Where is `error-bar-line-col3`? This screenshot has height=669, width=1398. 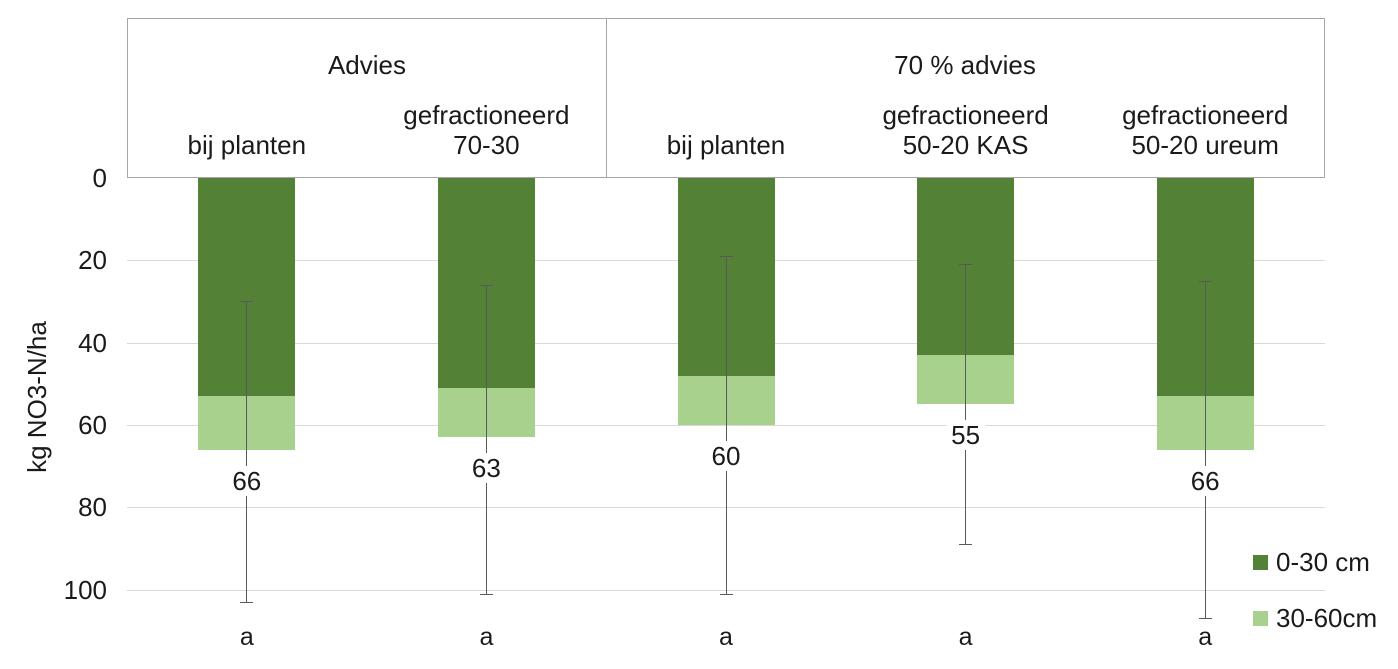
error-bar-line-col3 is located at coordinates (726, 425).